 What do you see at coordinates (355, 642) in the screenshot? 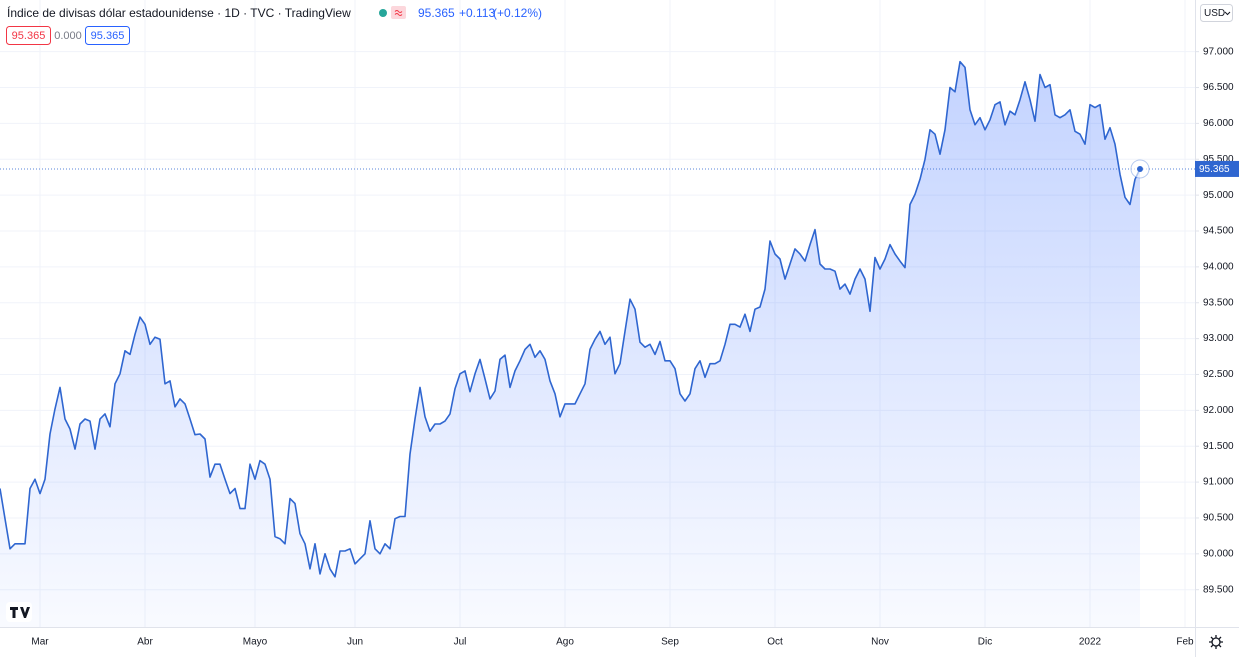
I see `x-tick-label: Jun` at bounding box center [355, 642].